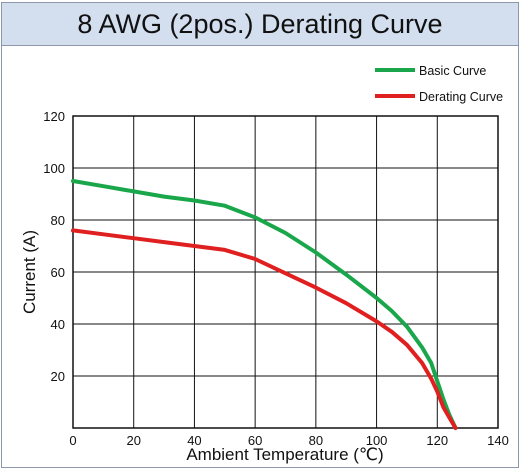 This screenshot has width=523, height=473. Describe the element at coordinates (452, 71) in the screenshot. I see `legend-label-basic: Basic Curve` at that location.